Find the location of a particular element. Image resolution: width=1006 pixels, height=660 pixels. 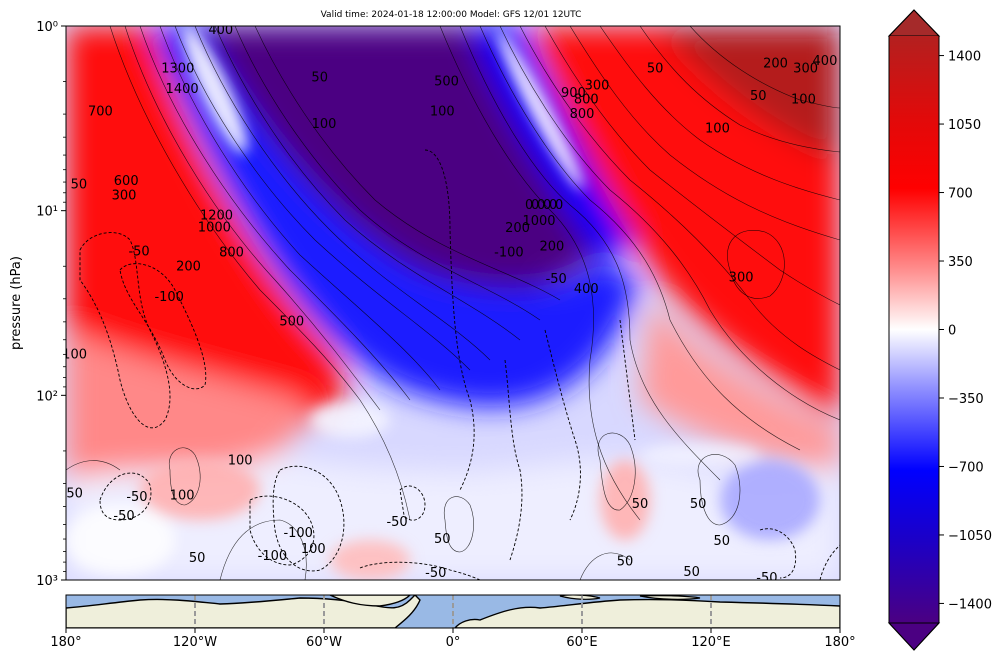

colorbar-extend-max is located at coordinates (914, 23).